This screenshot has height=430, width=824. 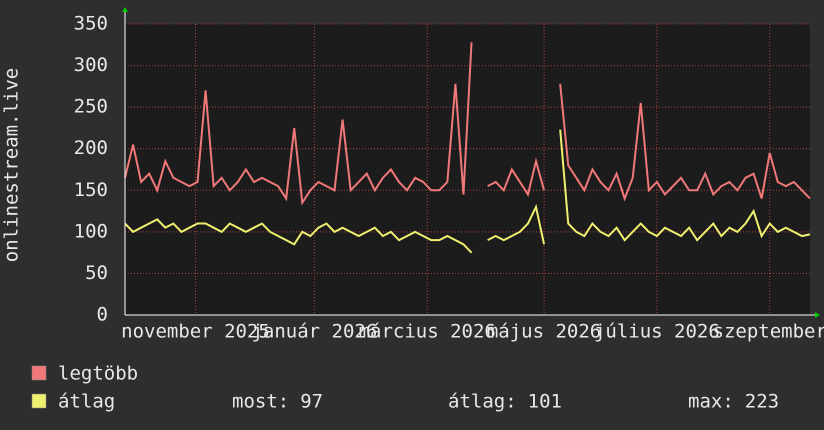 I want to click on stat-label: átlag:, so click(x=482, y=402).